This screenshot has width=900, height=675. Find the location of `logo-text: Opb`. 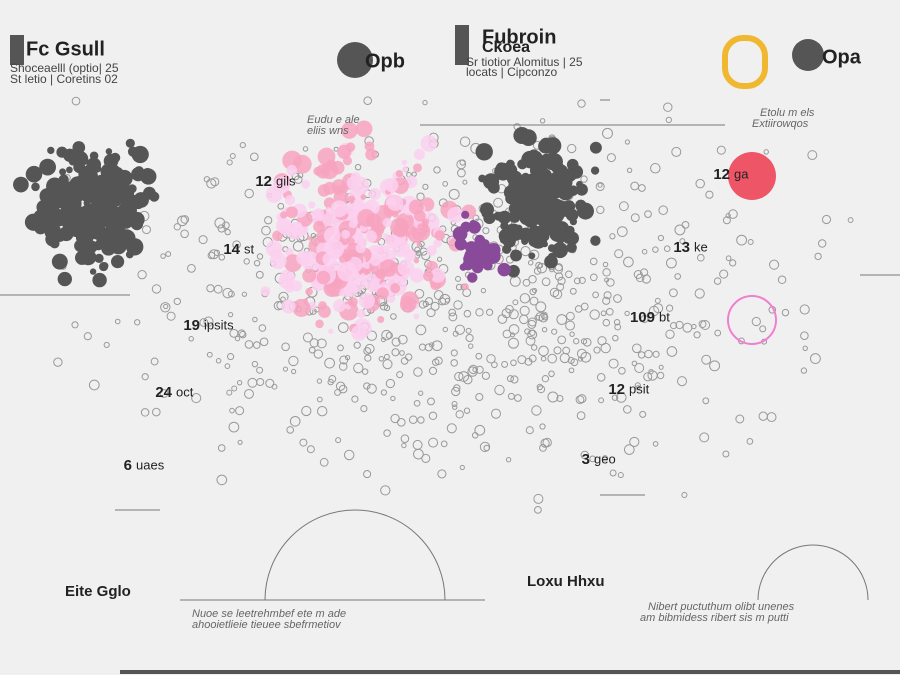

logo-text: Opb is located at coordinates (385, 61).